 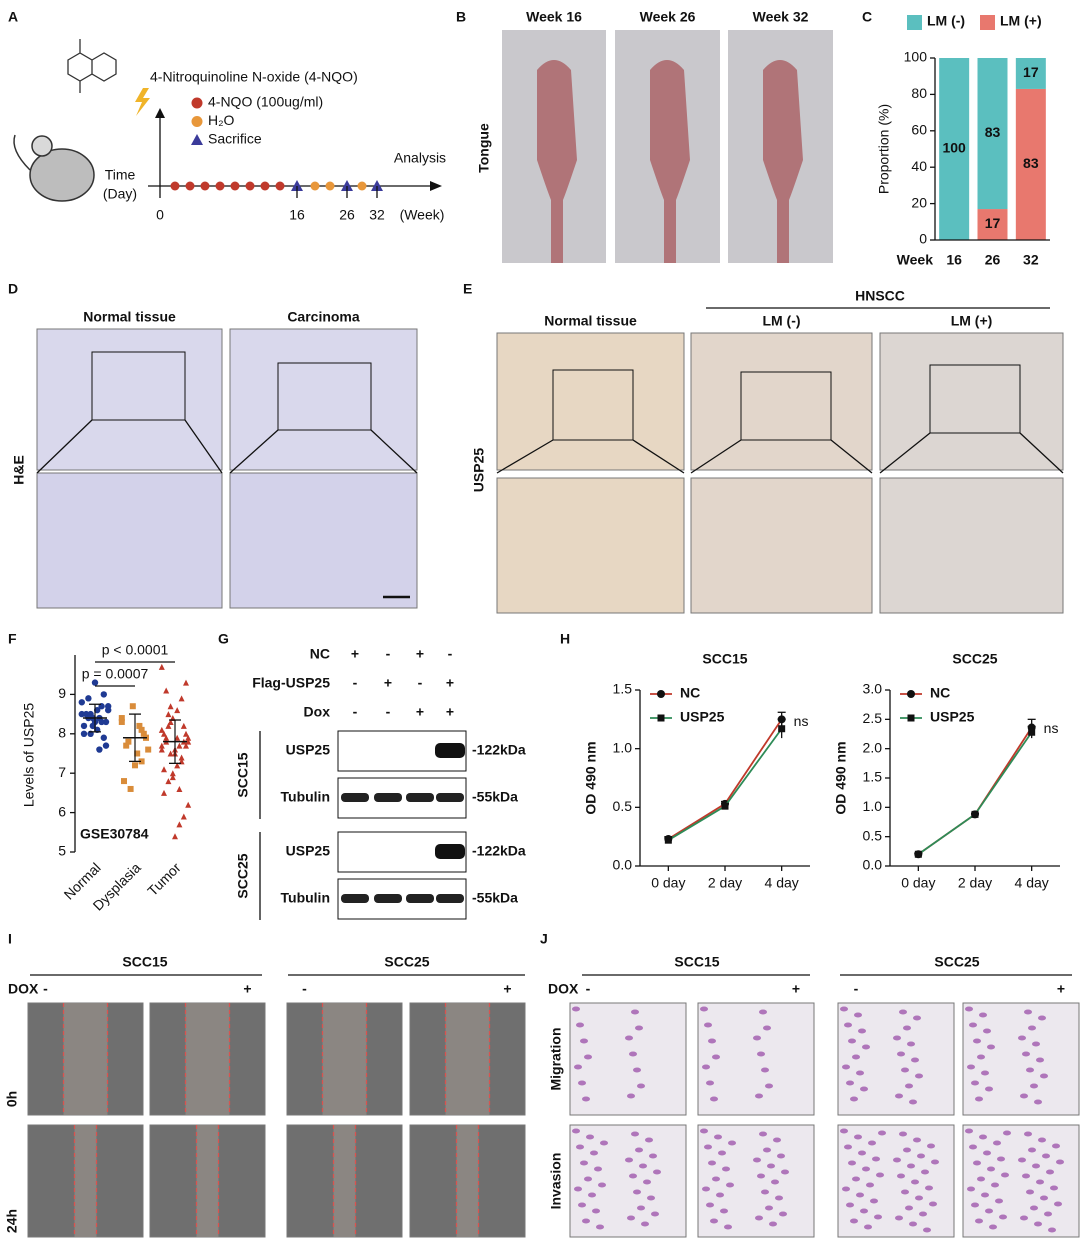 I want to click on line, so click(x=975, y=793).